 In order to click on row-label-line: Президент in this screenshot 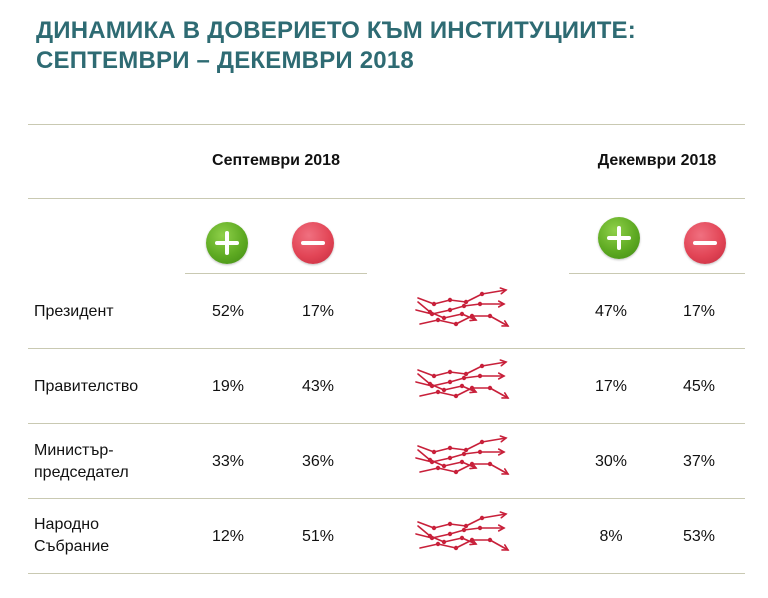, I will do `click(74, 311)`.